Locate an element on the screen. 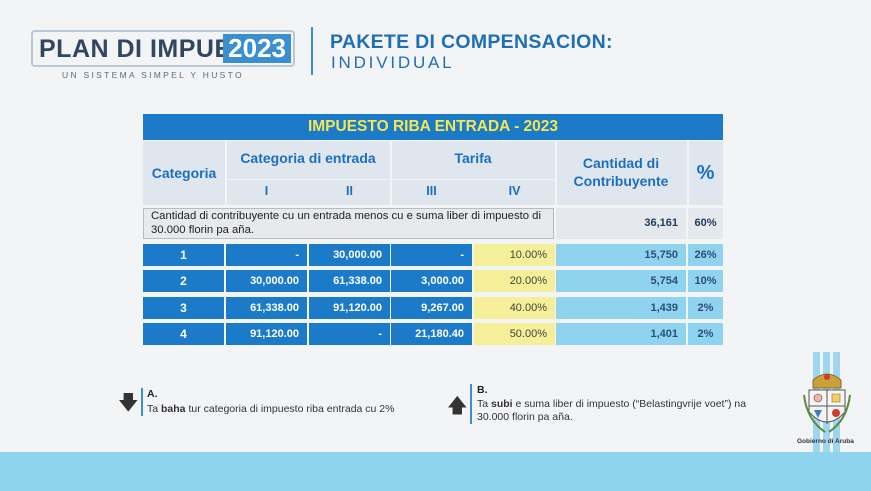 The image size is (871, 491). page-subtitle: INDIVIDUAL is located at coordinates (393, 62).